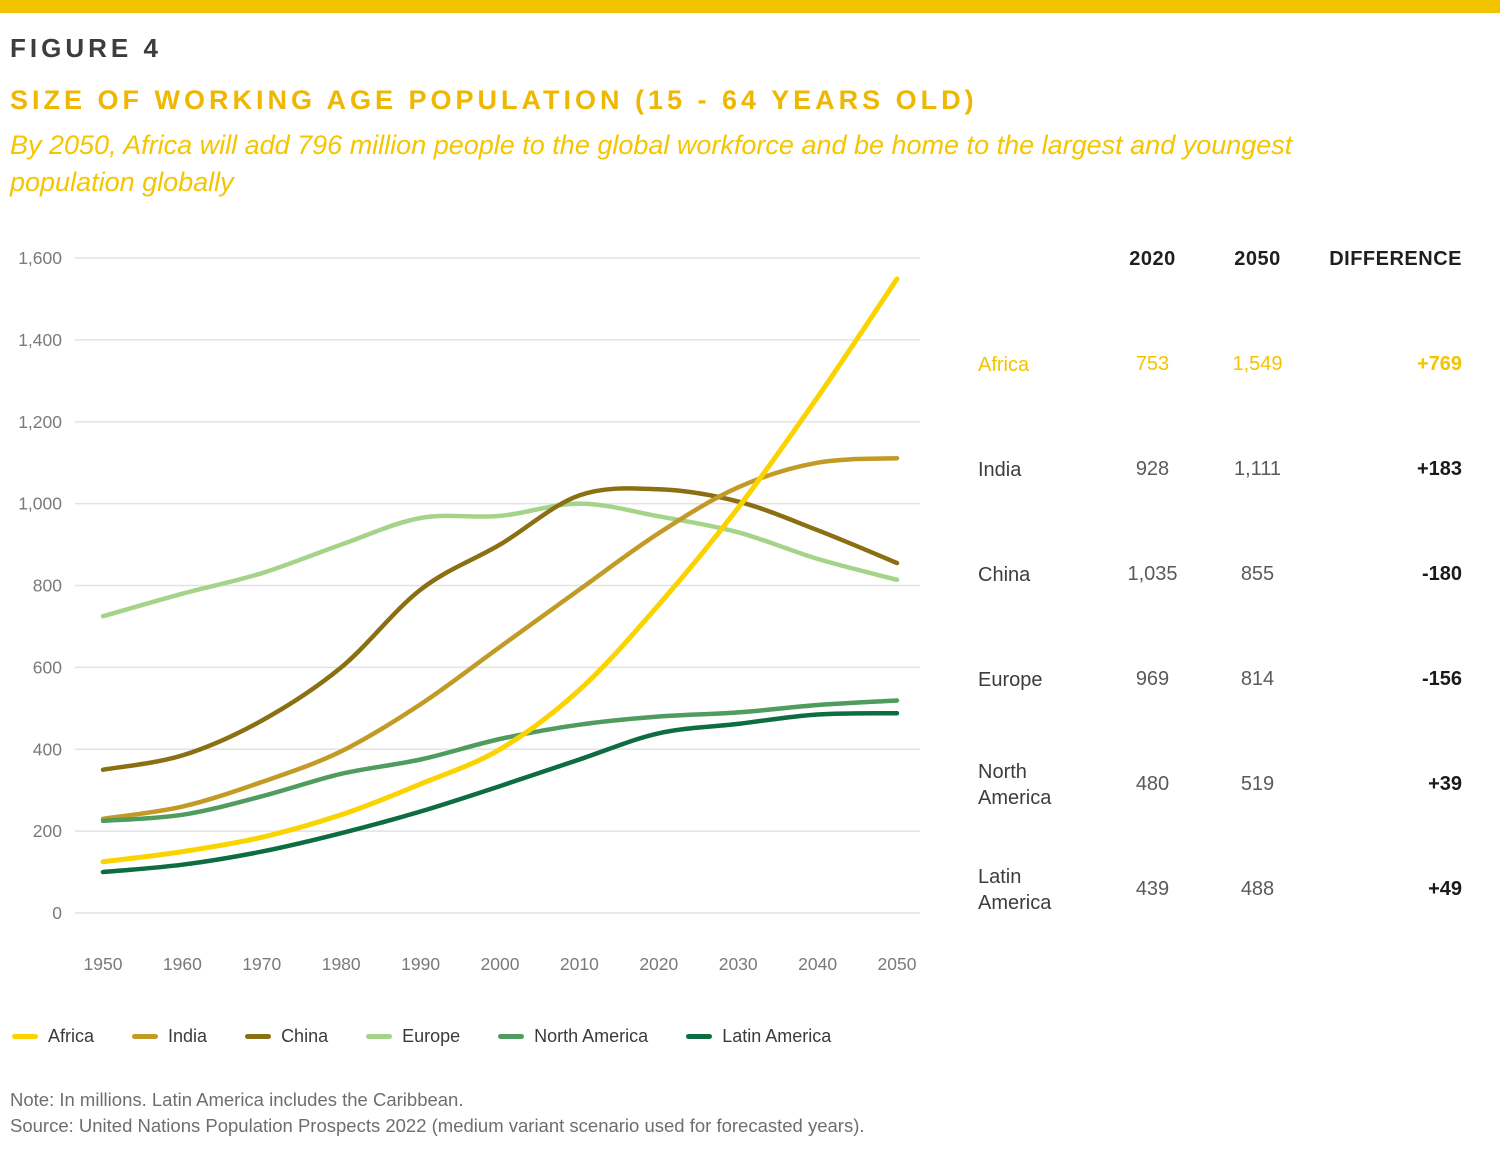 The width and height of the screenshot is (1500, 1149). What do you see at coordinates (1004, 574) in the screenshot?
I see `row-label: China` at bounding box center [1004, 574].